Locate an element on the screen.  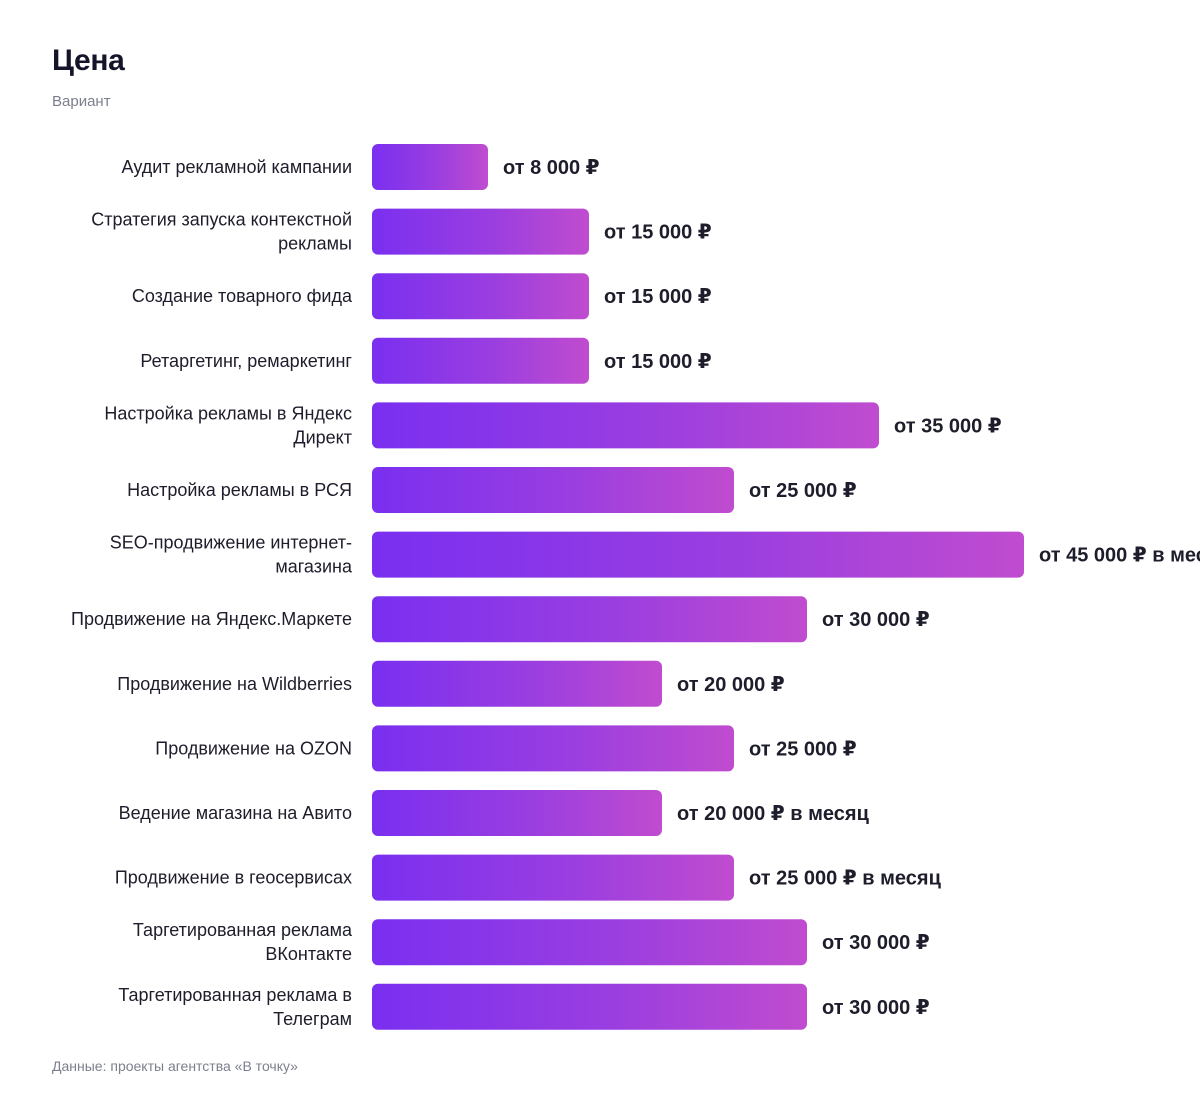
category-label: Продвижение в геосервисах is located at coordinates (233, 878).